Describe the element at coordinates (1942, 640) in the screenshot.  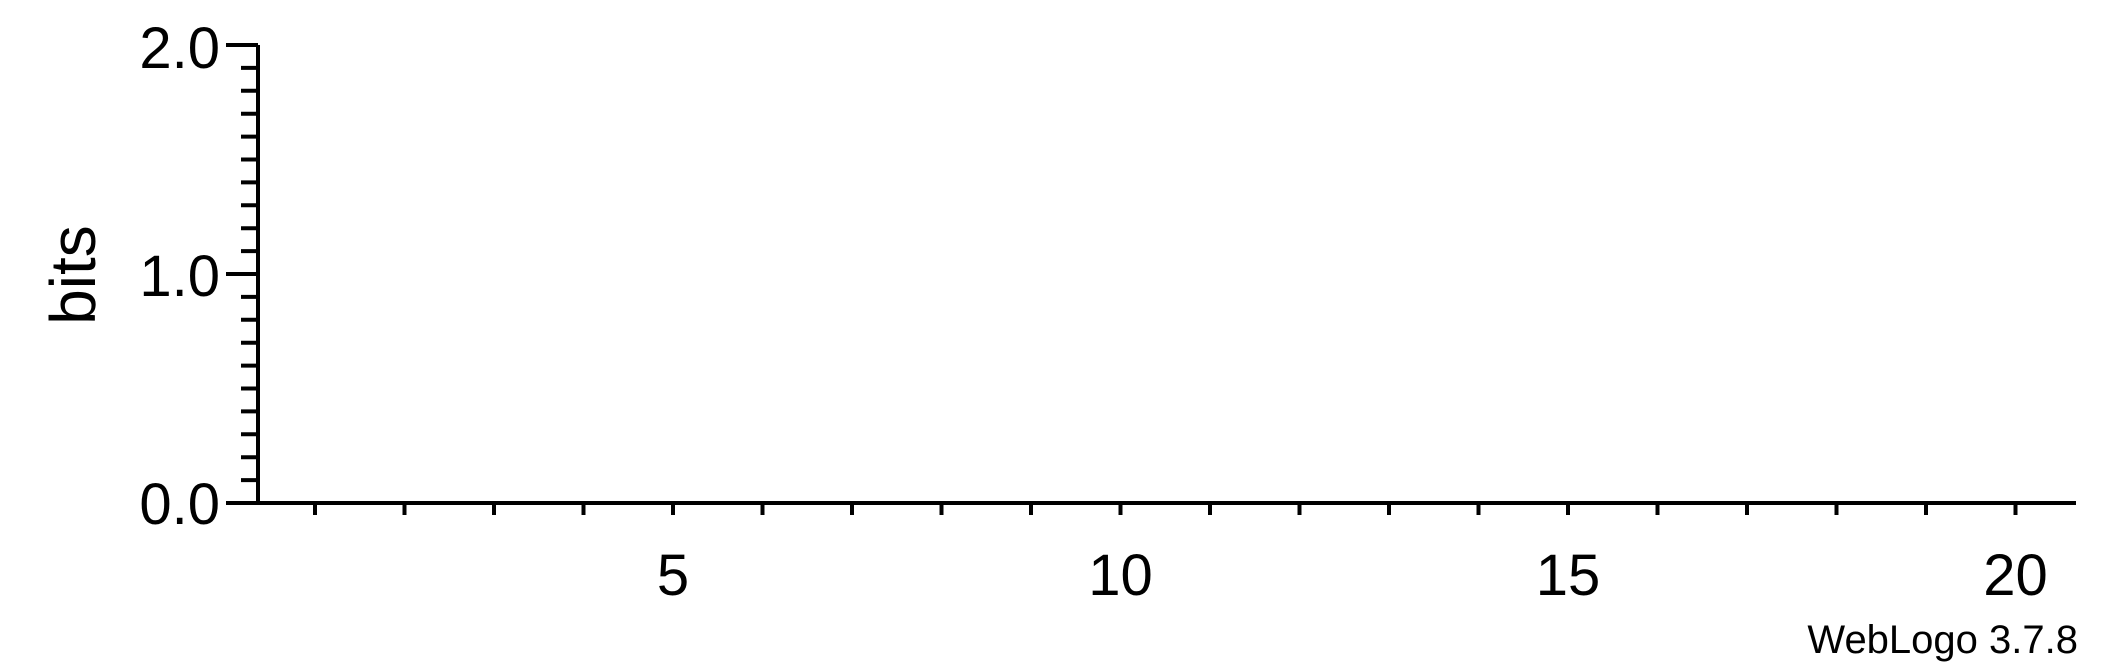
I see `weblogo-credit: WebLogo 3.7.8` at that location.